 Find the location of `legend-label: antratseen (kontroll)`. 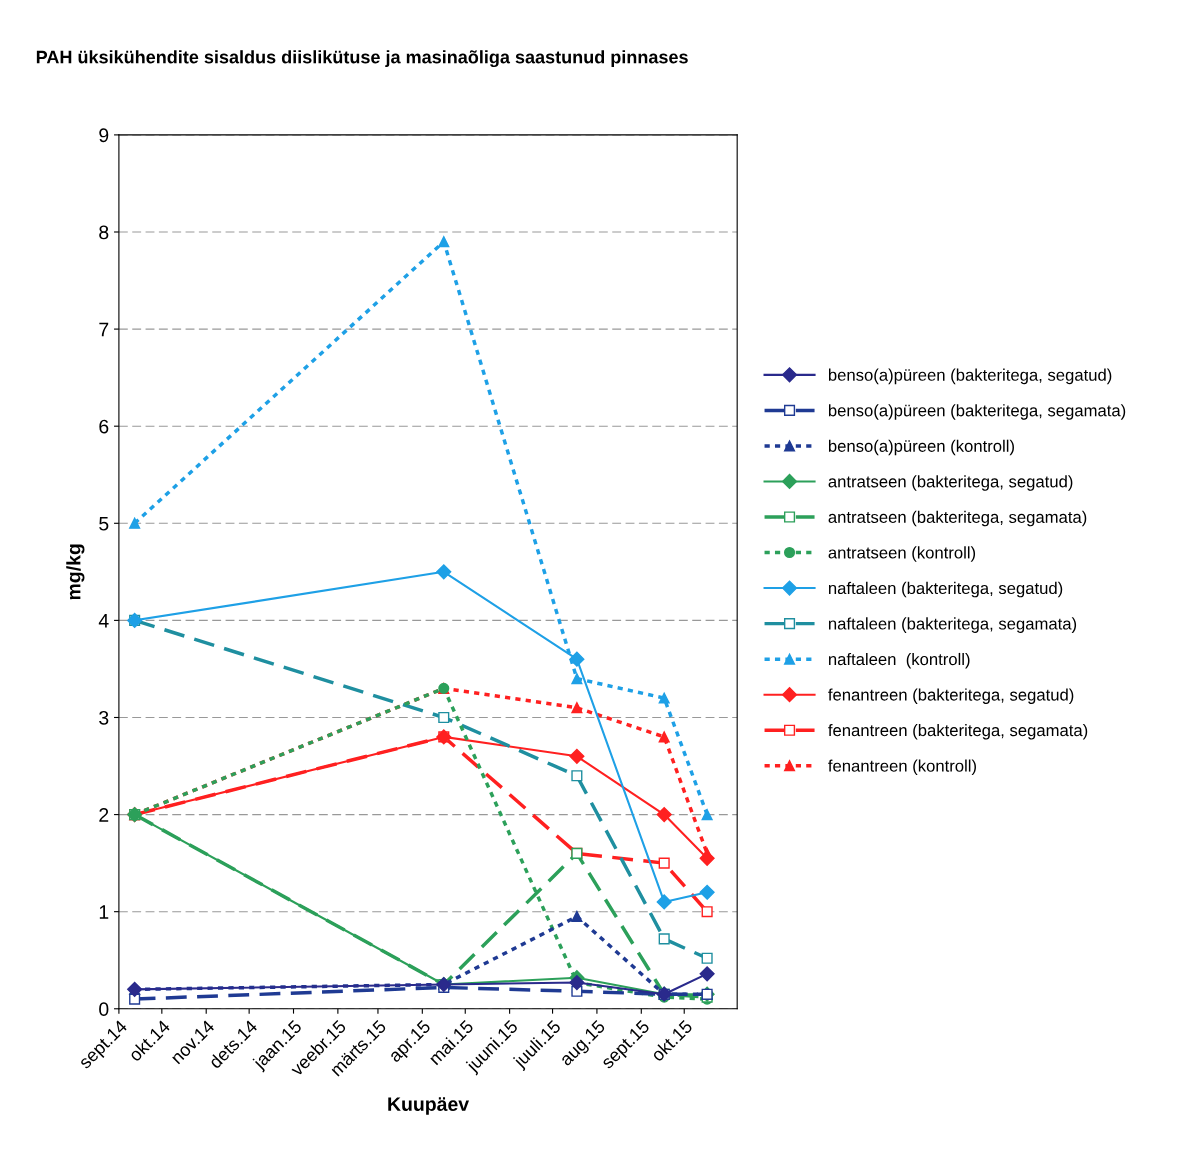

legend-label: antratseen (kontroll) is located at coordinates (902, 554).